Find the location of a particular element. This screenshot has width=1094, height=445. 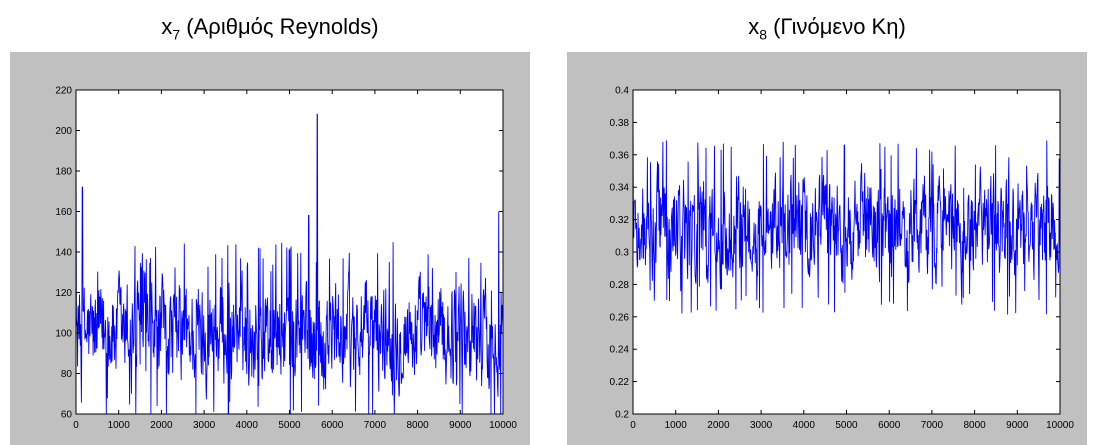

y-tick-label: 140 is located at coordinates (63, 253).